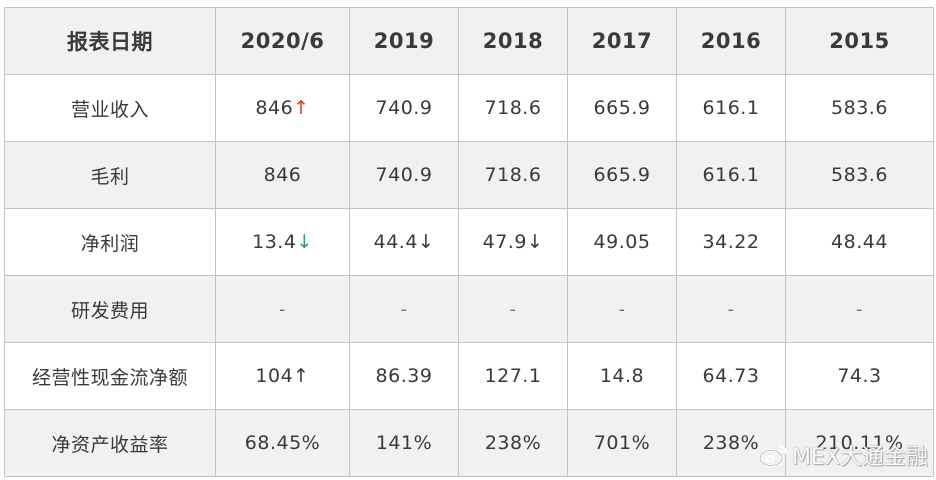 The height and width of the screenshot is (480, 936). Describe the element at coordinates (110, 175) in the screenshot. I see `row-label: 毛利` at that location.